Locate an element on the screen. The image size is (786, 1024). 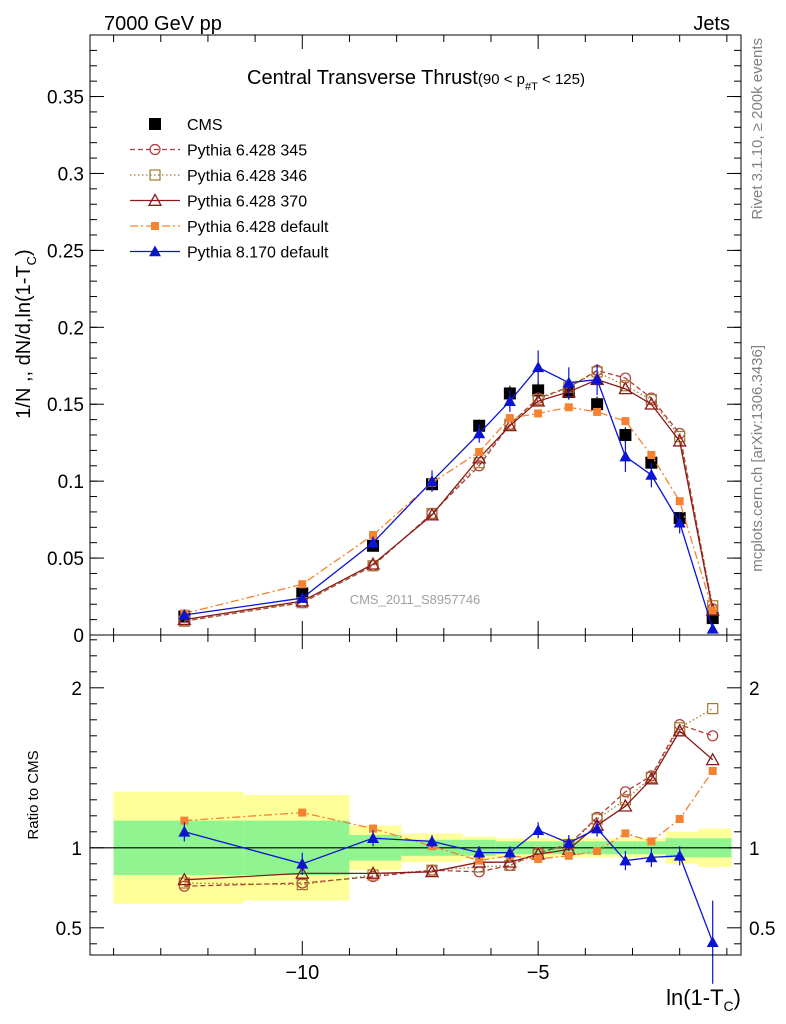
ratio-series-p8def is located at coordinates (448, 902).